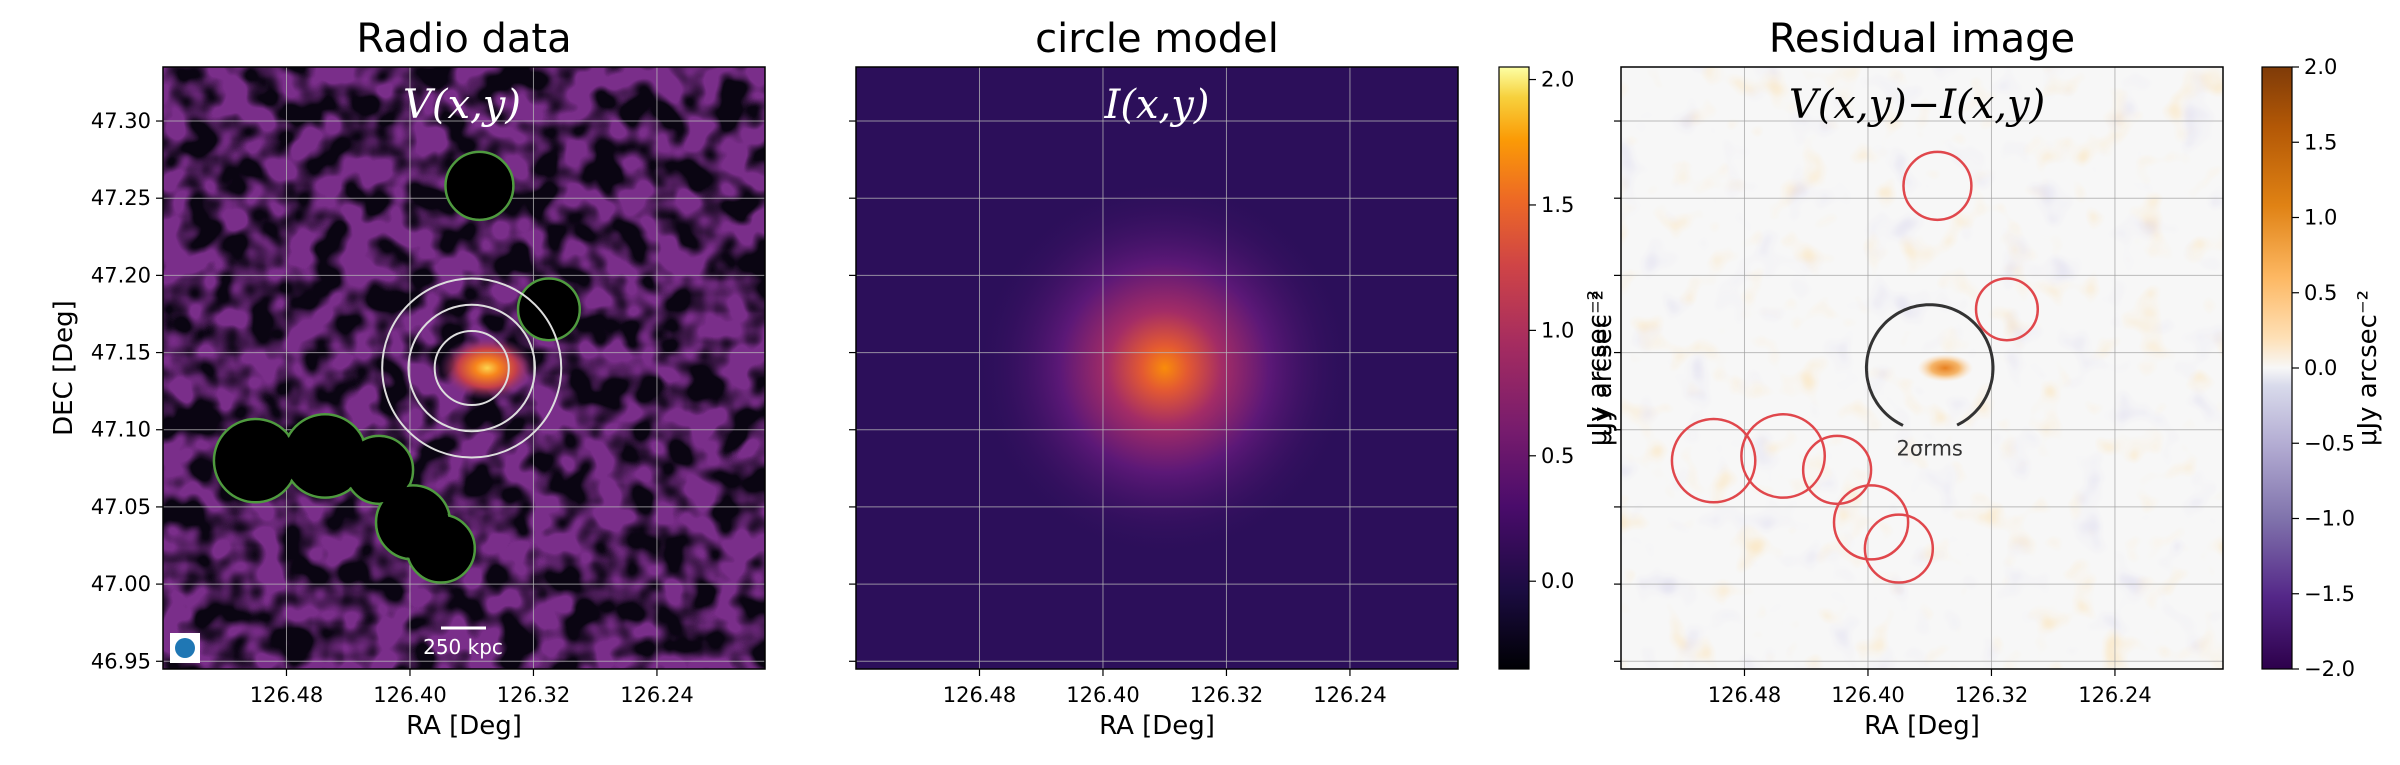 The height and width of the screenshot is (765, 2400). I want to click on y-ticks-panel2, so click(852, 391).